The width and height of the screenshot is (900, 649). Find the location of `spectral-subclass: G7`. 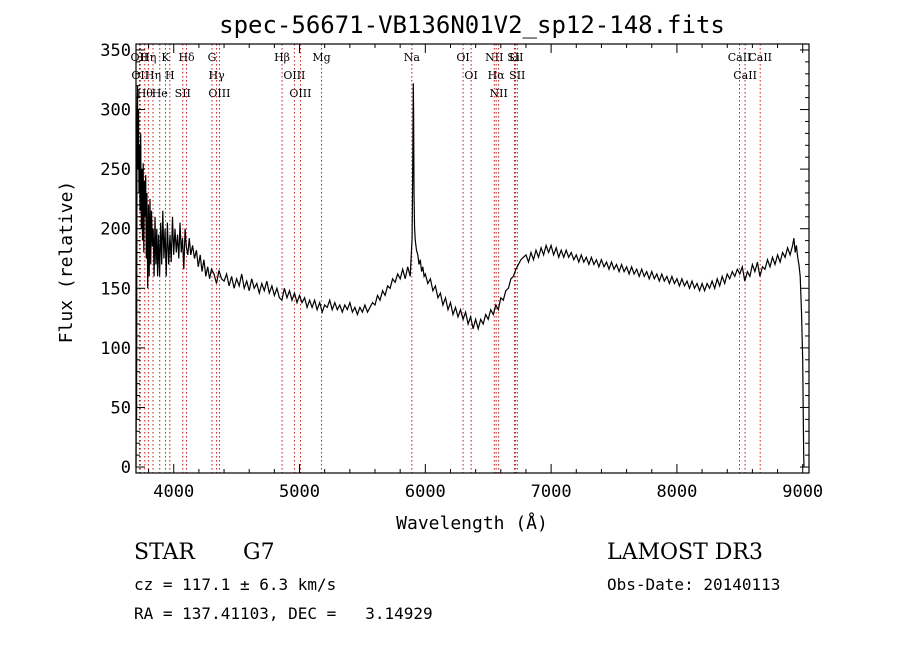

spectral-subclass: G7 is located at coordinates (259, 552).